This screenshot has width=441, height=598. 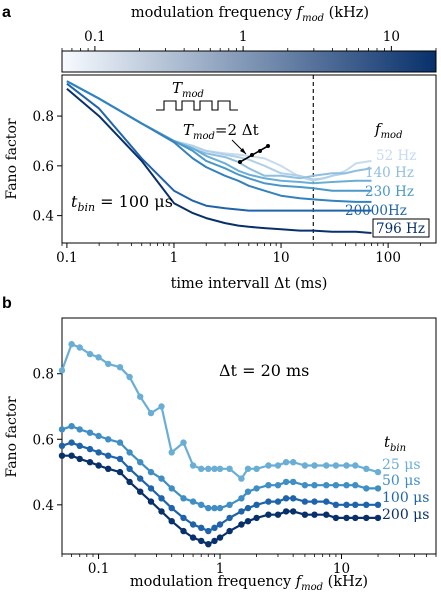 What do you see at coordinates (391, 37) in the screenshot?
I see `colorbar-tick-label: 10` at bounding box center [391, 37].